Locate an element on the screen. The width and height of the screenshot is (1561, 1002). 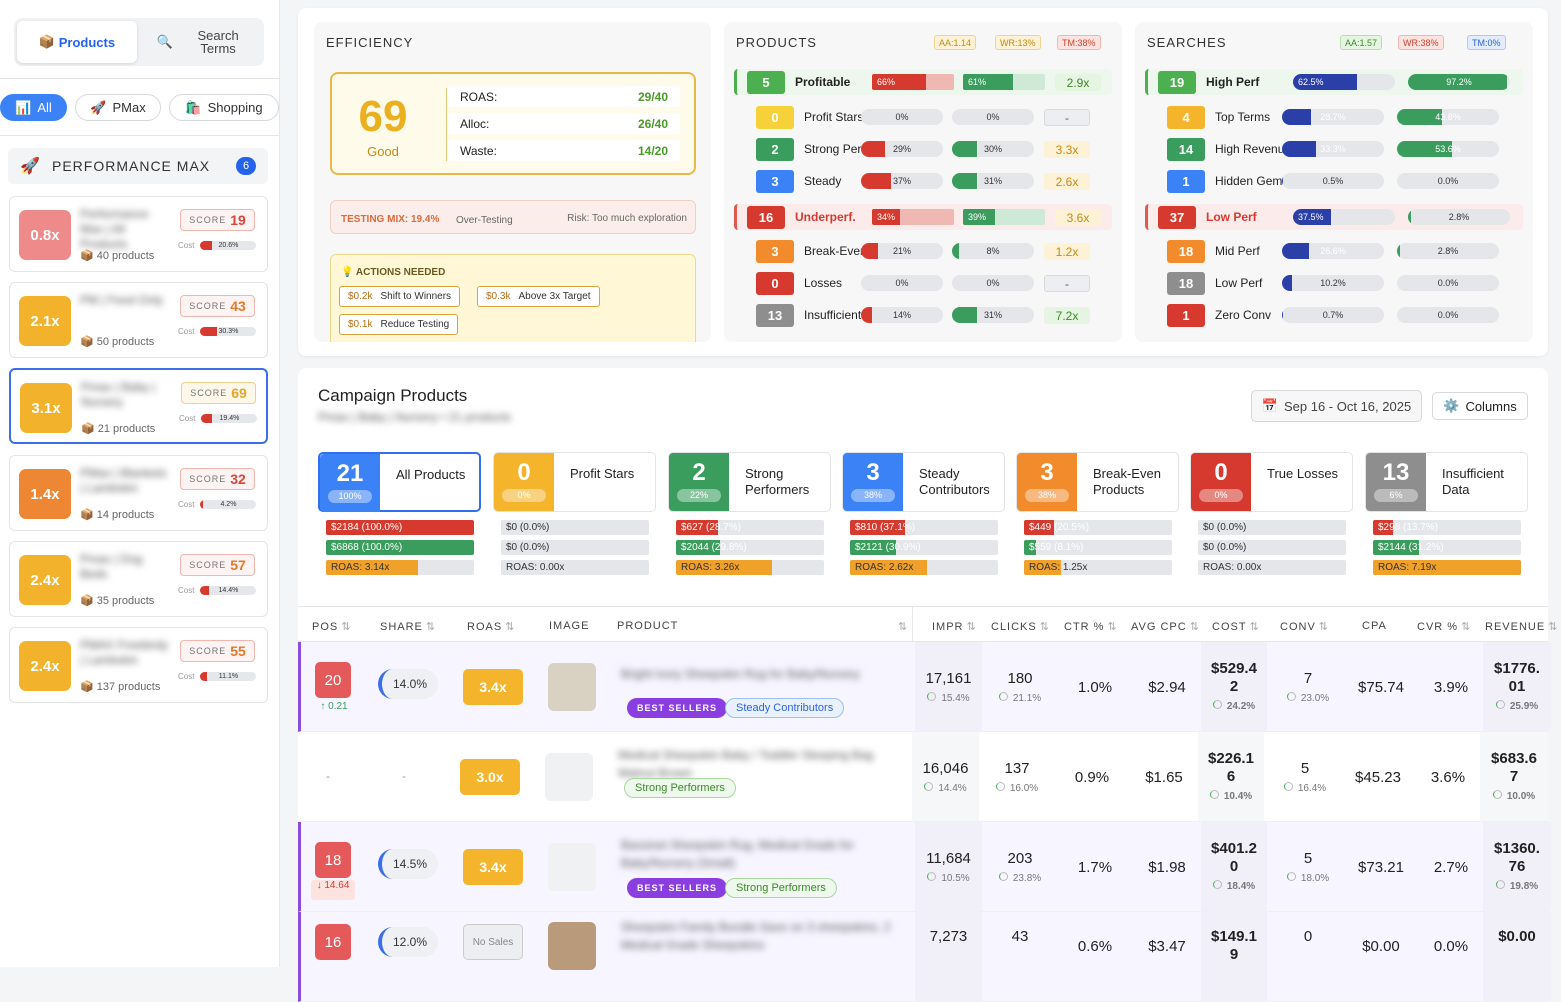
cost-share-bar: 26.6% is located at coordinates (1333, 251).